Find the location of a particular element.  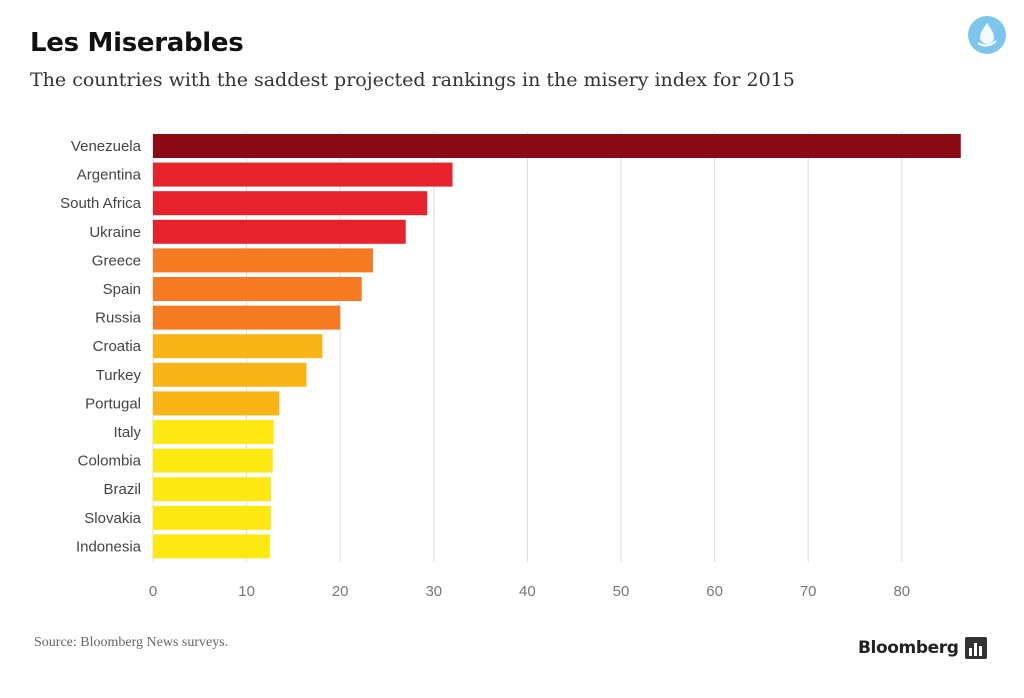

x-tick-labels: 0 10 20 30 40 50 60 70 80 is located at coordinates (529, 591).